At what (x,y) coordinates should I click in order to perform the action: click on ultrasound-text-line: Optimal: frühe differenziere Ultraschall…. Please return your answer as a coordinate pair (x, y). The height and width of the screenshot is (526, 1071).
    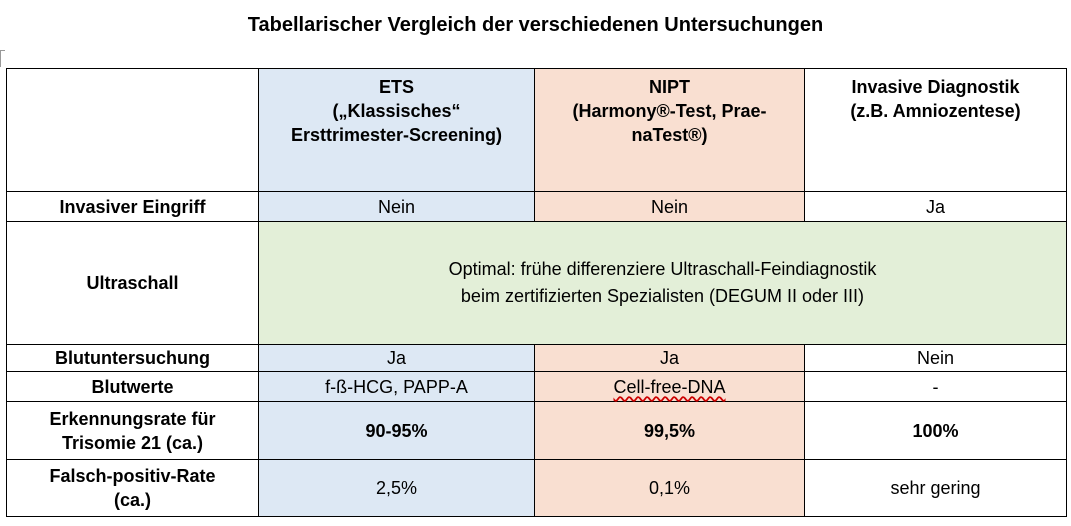
    Looking at the image, I should click on (662, 269).